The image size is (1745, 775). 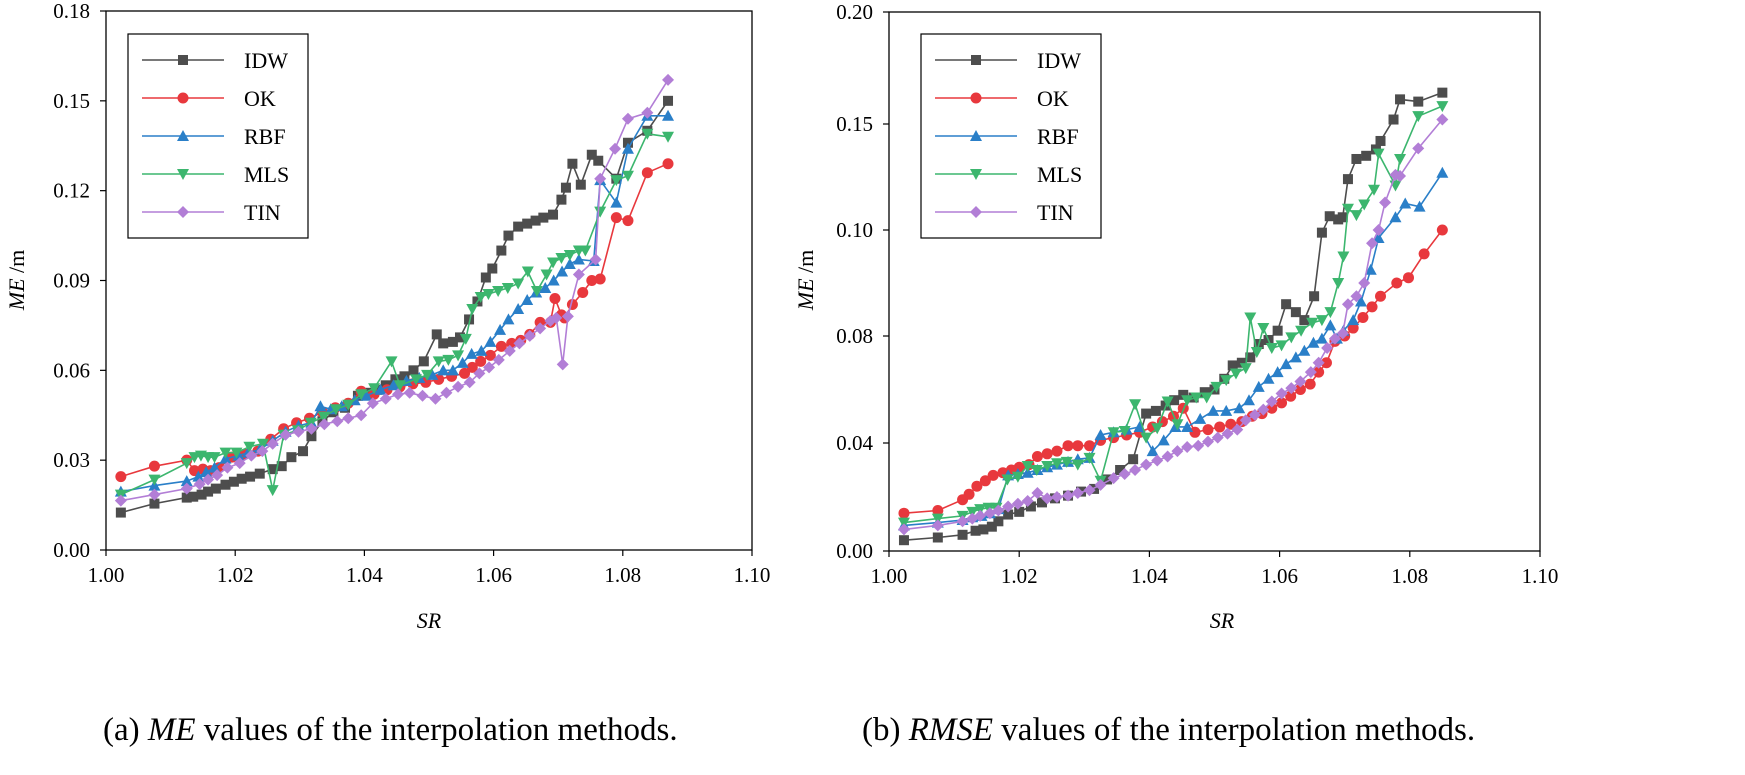 What do you see at coordinates (429, 620) in the screenshot?
I see `x-axis-label: SR` at bounding box center [429, 620].